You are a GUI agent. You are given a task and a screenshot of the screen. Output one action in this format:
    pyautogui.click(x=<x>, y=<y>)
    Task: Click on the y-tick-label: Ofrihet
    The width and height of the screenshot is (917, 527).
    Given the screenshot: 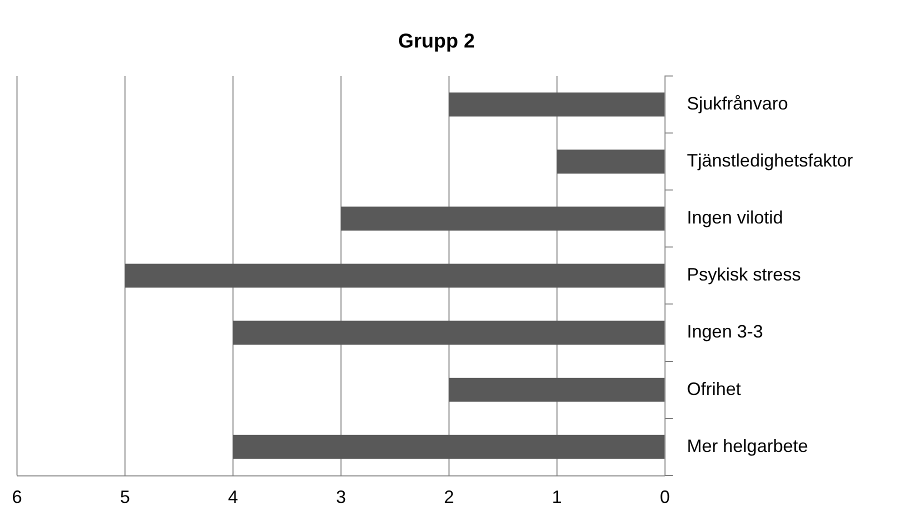 What is the action you would take?
    pyautogui.click(x=713, y=388)
    